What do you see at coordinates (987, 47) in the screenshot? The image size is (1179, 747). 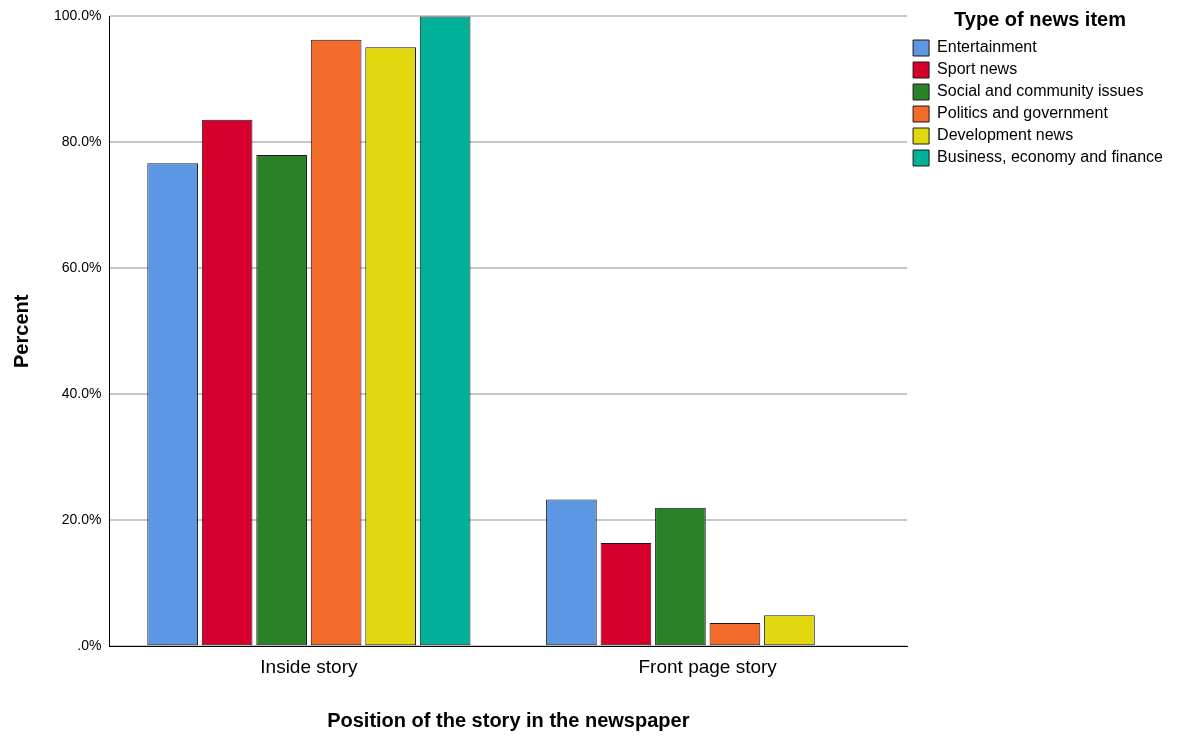 I see `legend-label: Entertainment` at bounding box center [987, 47].